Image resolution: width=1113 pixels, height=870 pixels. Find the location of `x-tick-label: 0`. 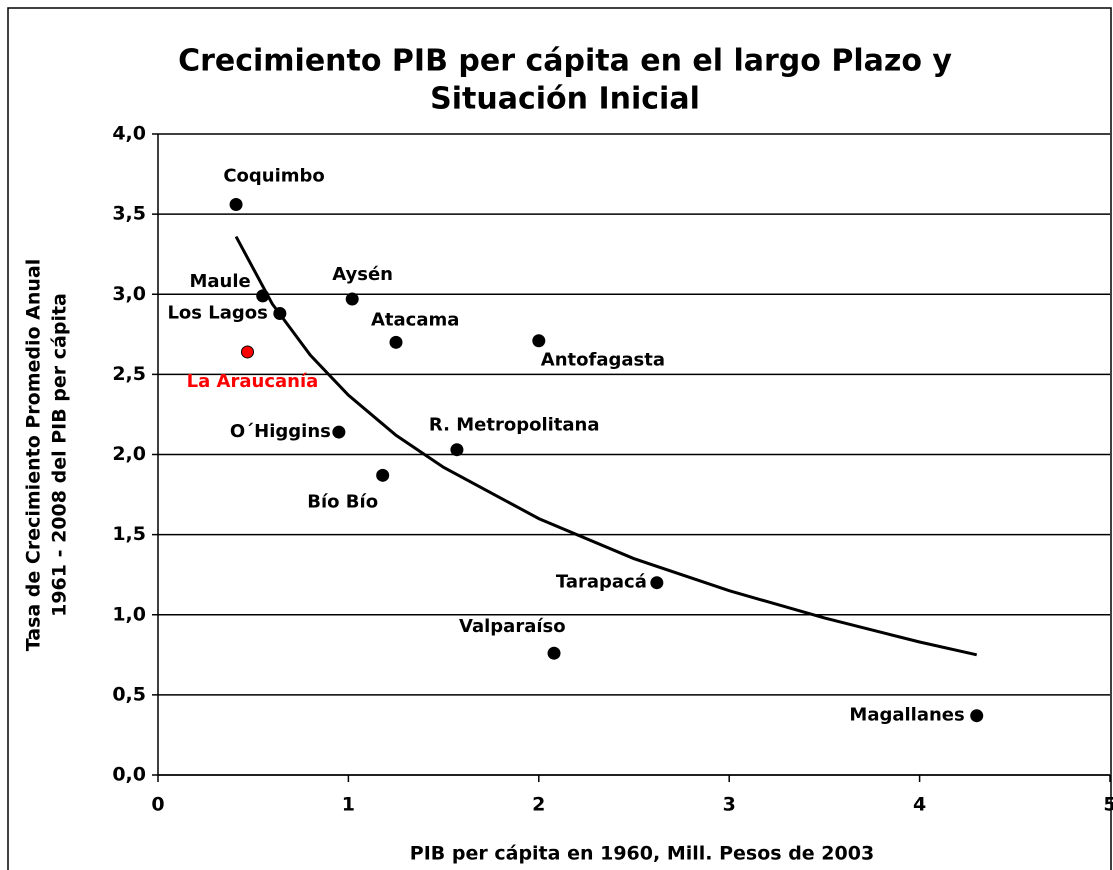

x-tick-label: 0 is located at coordinates (157, 805).